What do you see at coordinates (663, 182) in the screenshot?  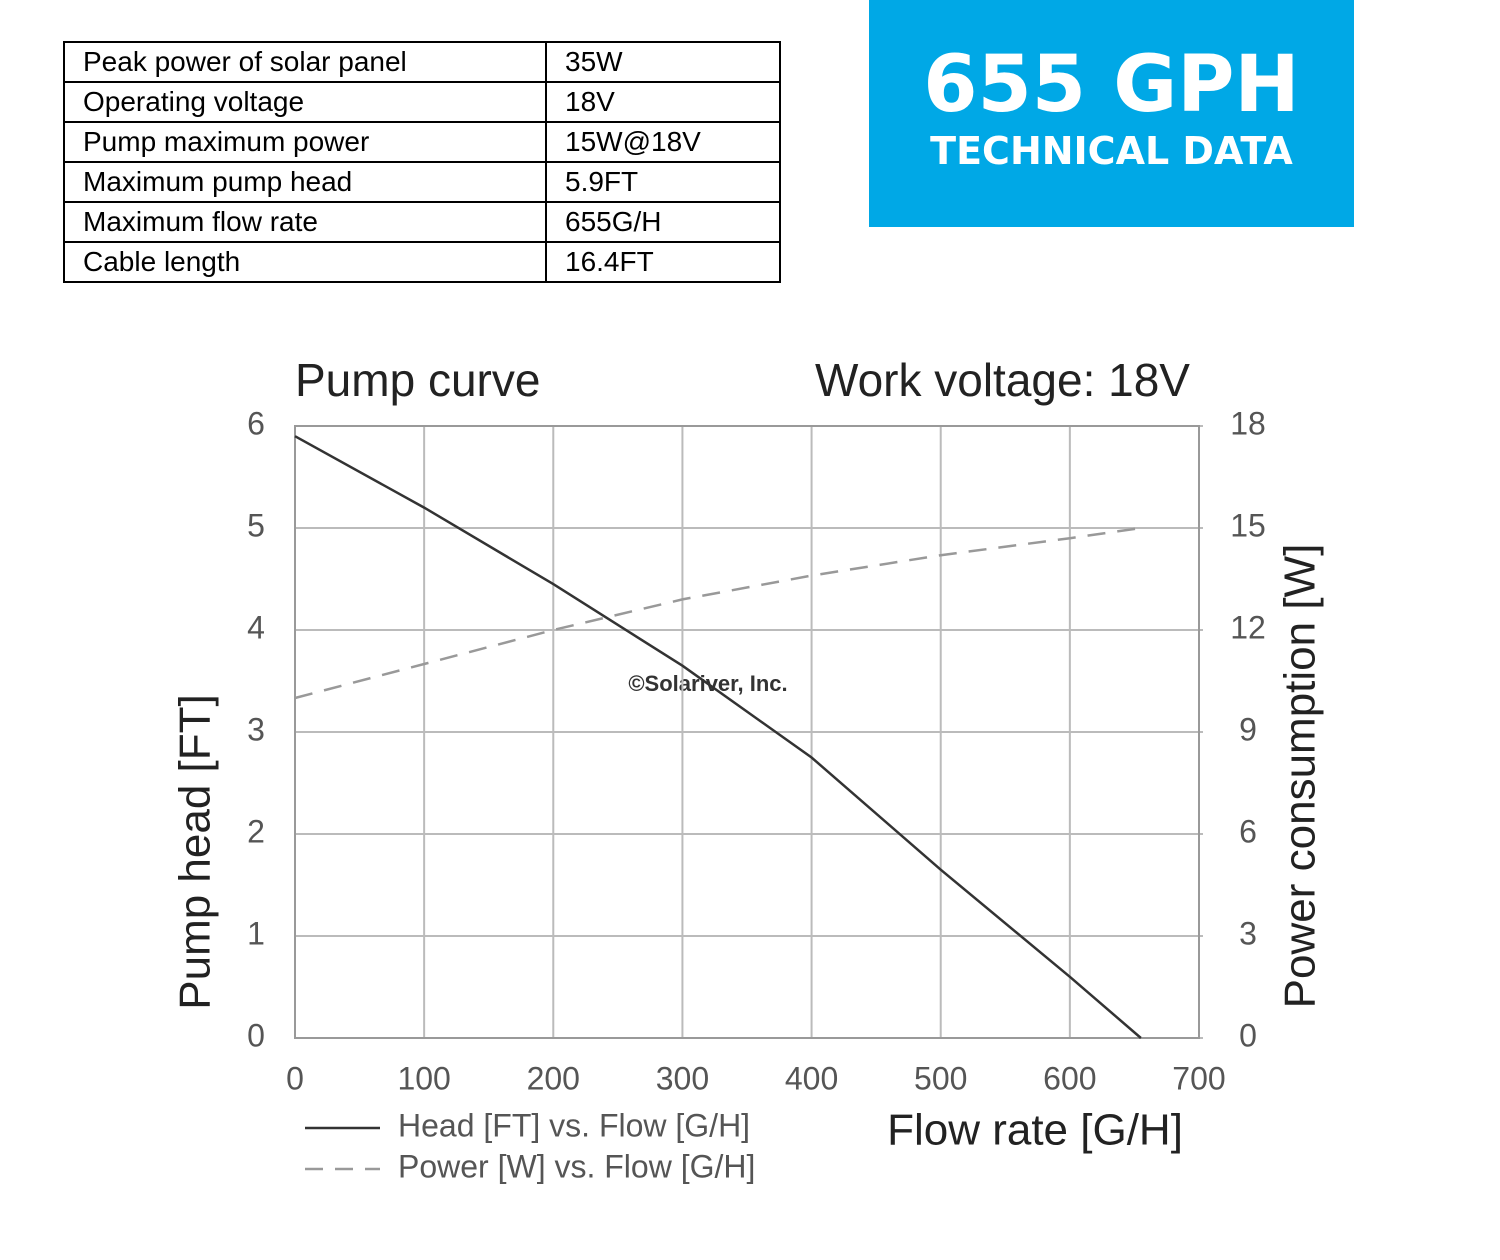 I see `spec-value: 5.9FT` at bounding box center [663, 182].